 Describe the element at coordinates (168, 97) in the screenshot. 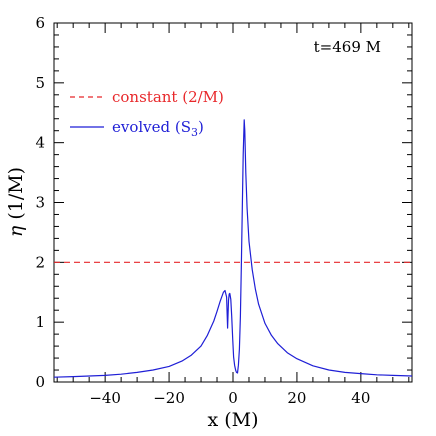

I see `legend-label-constant: constant (2/M)` at that location.